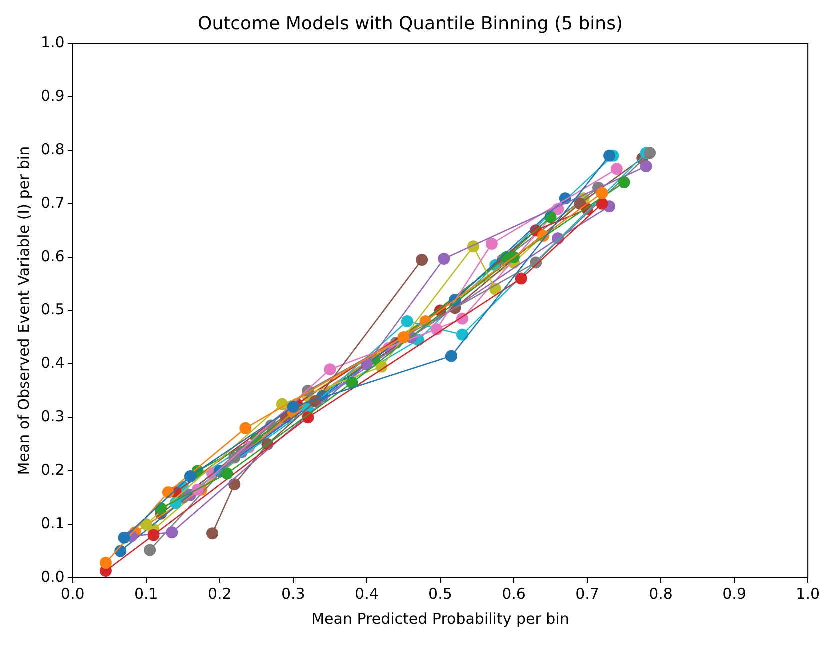 The height and width of the screenshot is (645, 831). What do you see at coordinates (52, 577) in the screenshot?
I see `y-tick-label: 0.0` at bounding box center [52, 577].